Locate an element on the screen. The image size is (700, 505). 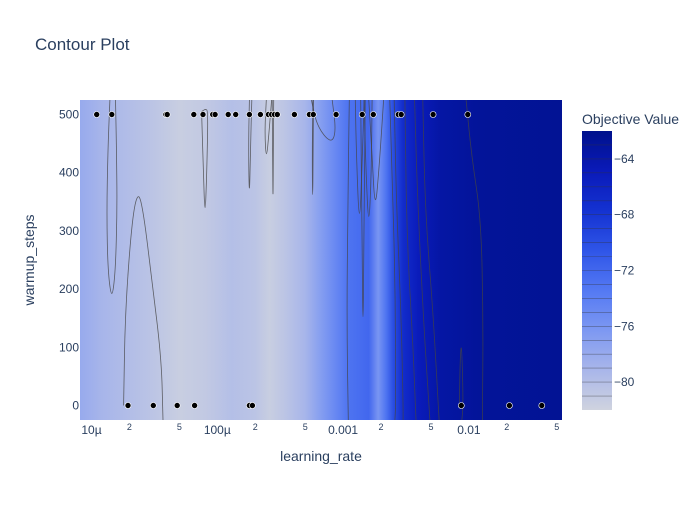
colorbar-level-lines is located at coordinates (597, 270).